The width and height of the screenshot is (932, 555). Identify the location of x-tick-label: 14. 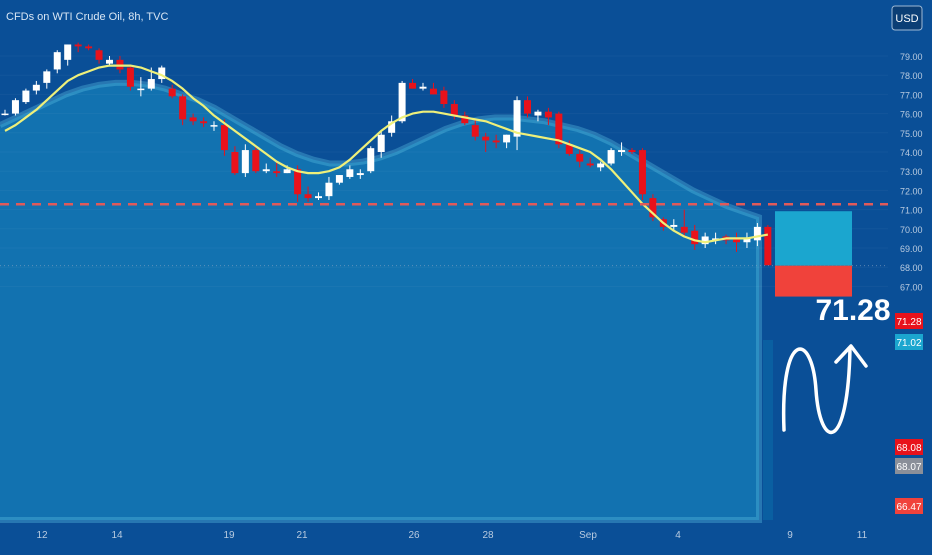
(117, 535).